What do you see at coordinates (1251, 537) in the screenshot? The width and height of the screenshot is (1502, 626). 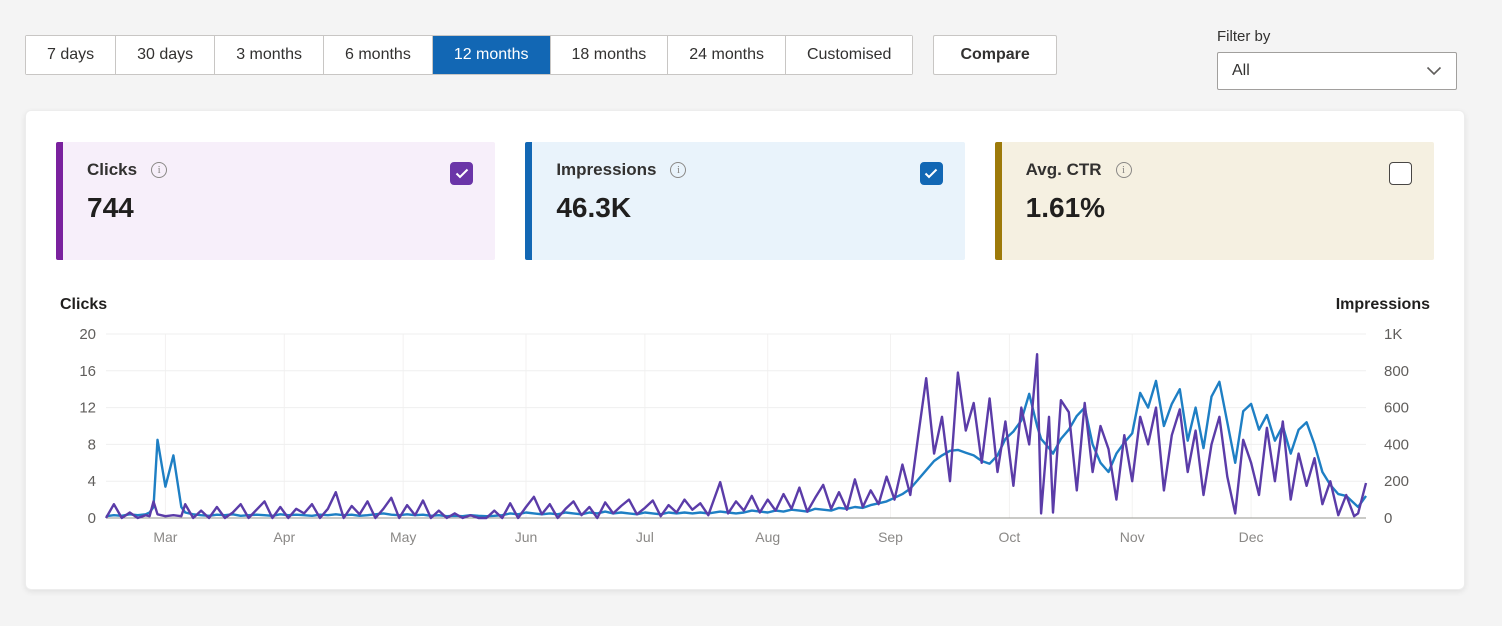 I see `svg-text: Dec` at bounding box center [1251, 537].